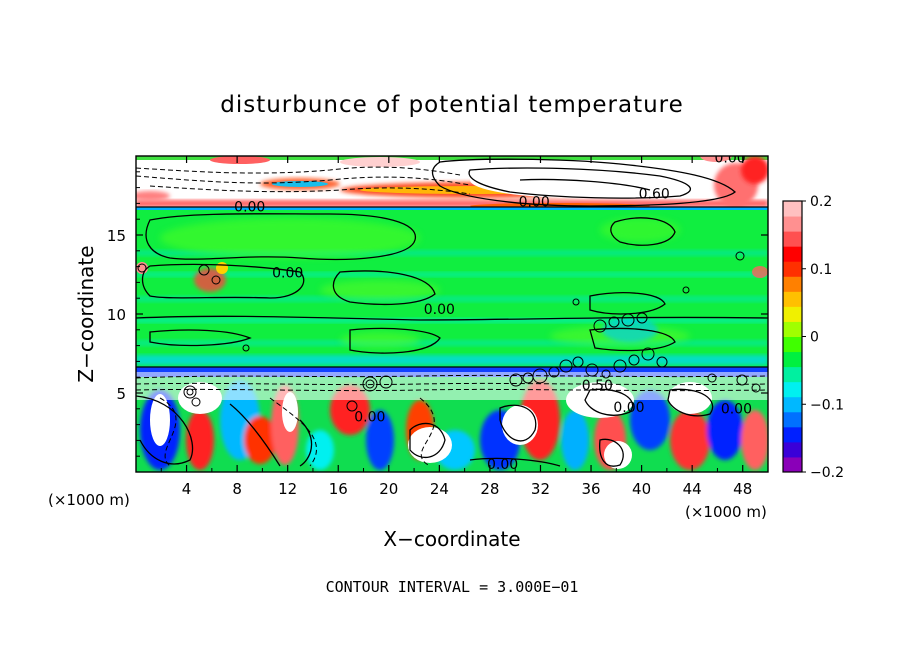 The width and height of the screenshot is (904, 654). What do you see at coordinates (187, 489) in the screenshot?
I see `x-tick-label: 4` at bounding box center [187, 489].